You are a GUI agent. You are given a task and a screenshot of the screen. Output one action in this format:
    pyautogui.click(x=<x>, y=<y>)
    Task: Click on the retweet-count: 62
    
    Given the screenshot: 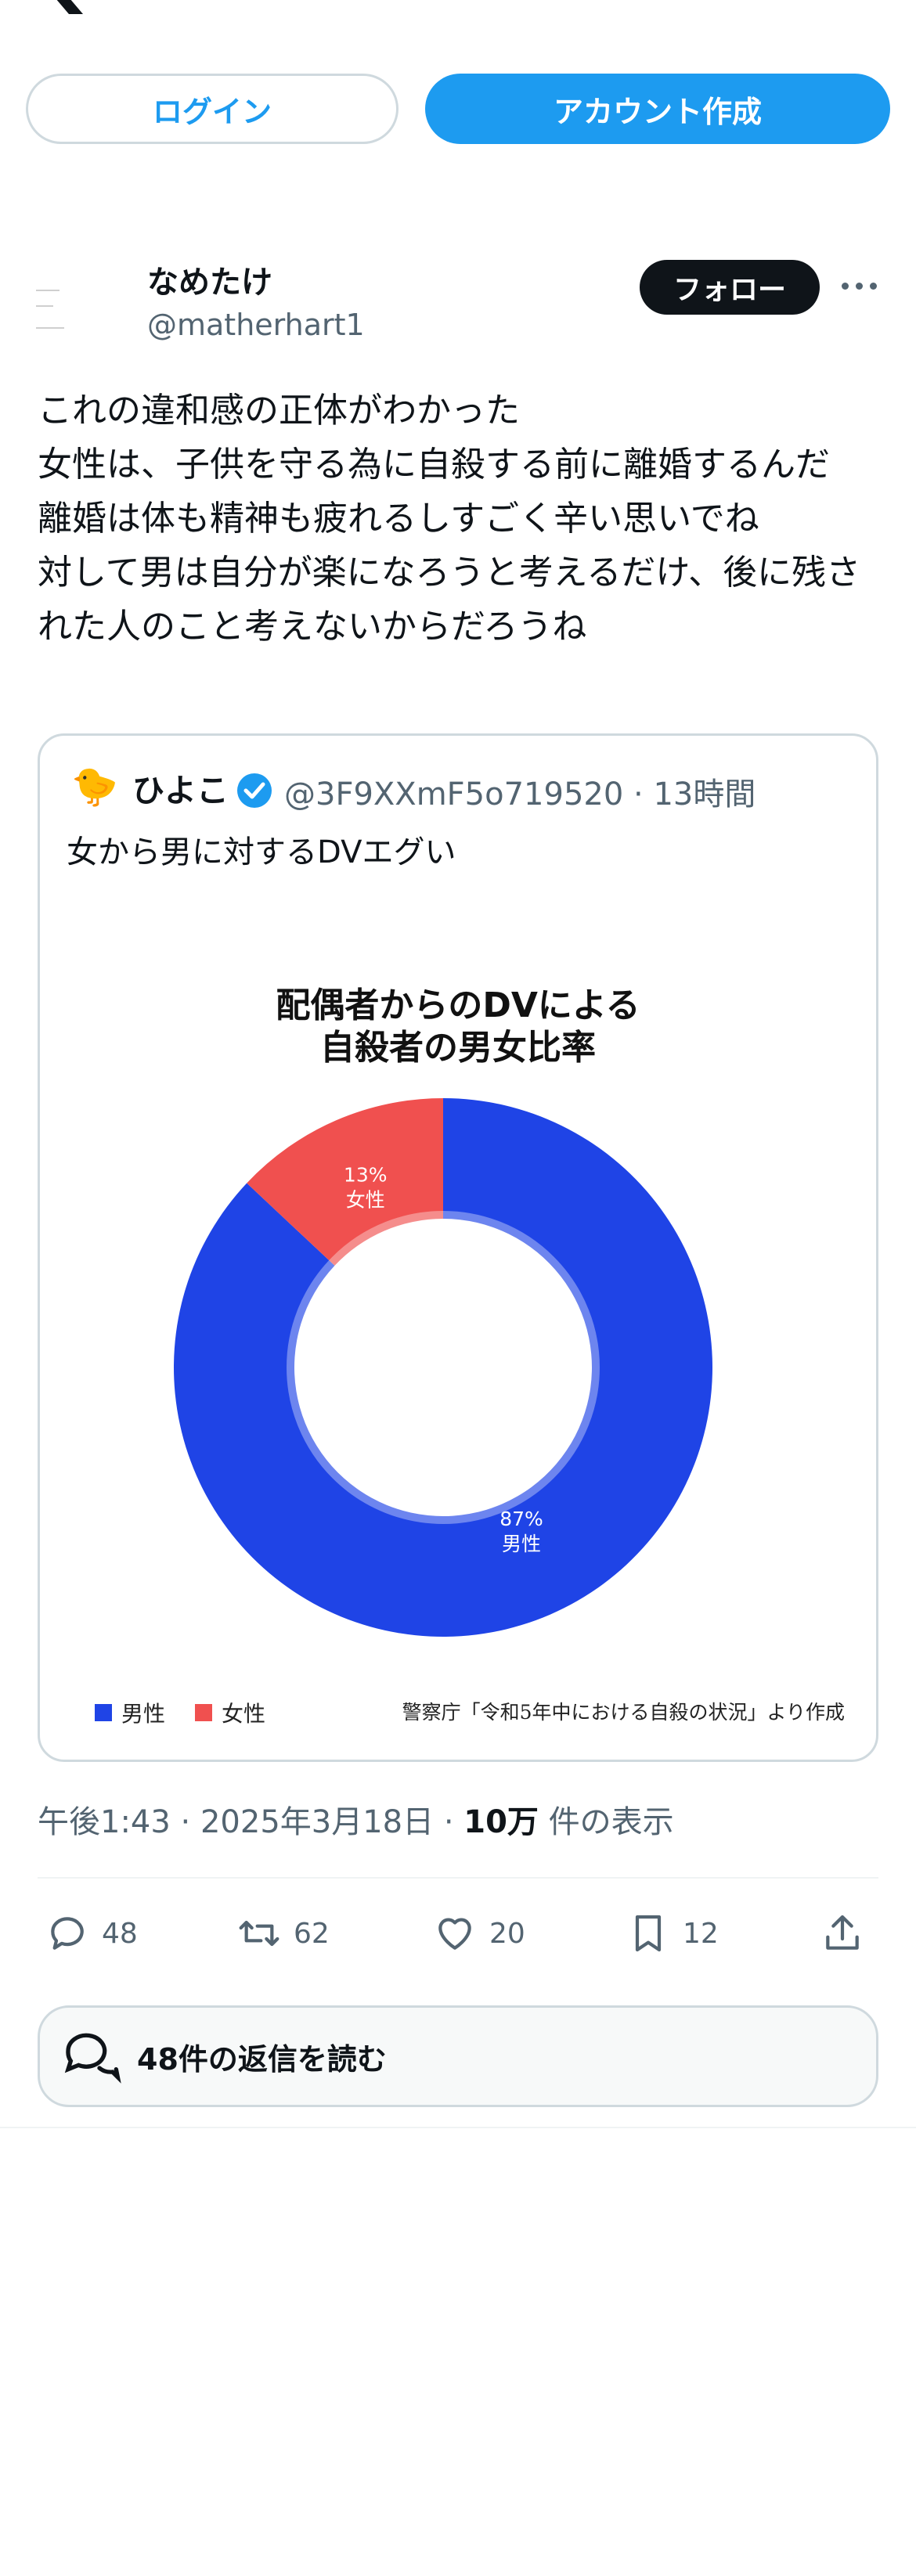 What is the action you would take?
    pyautogui.click(x=312, y=1933)
    